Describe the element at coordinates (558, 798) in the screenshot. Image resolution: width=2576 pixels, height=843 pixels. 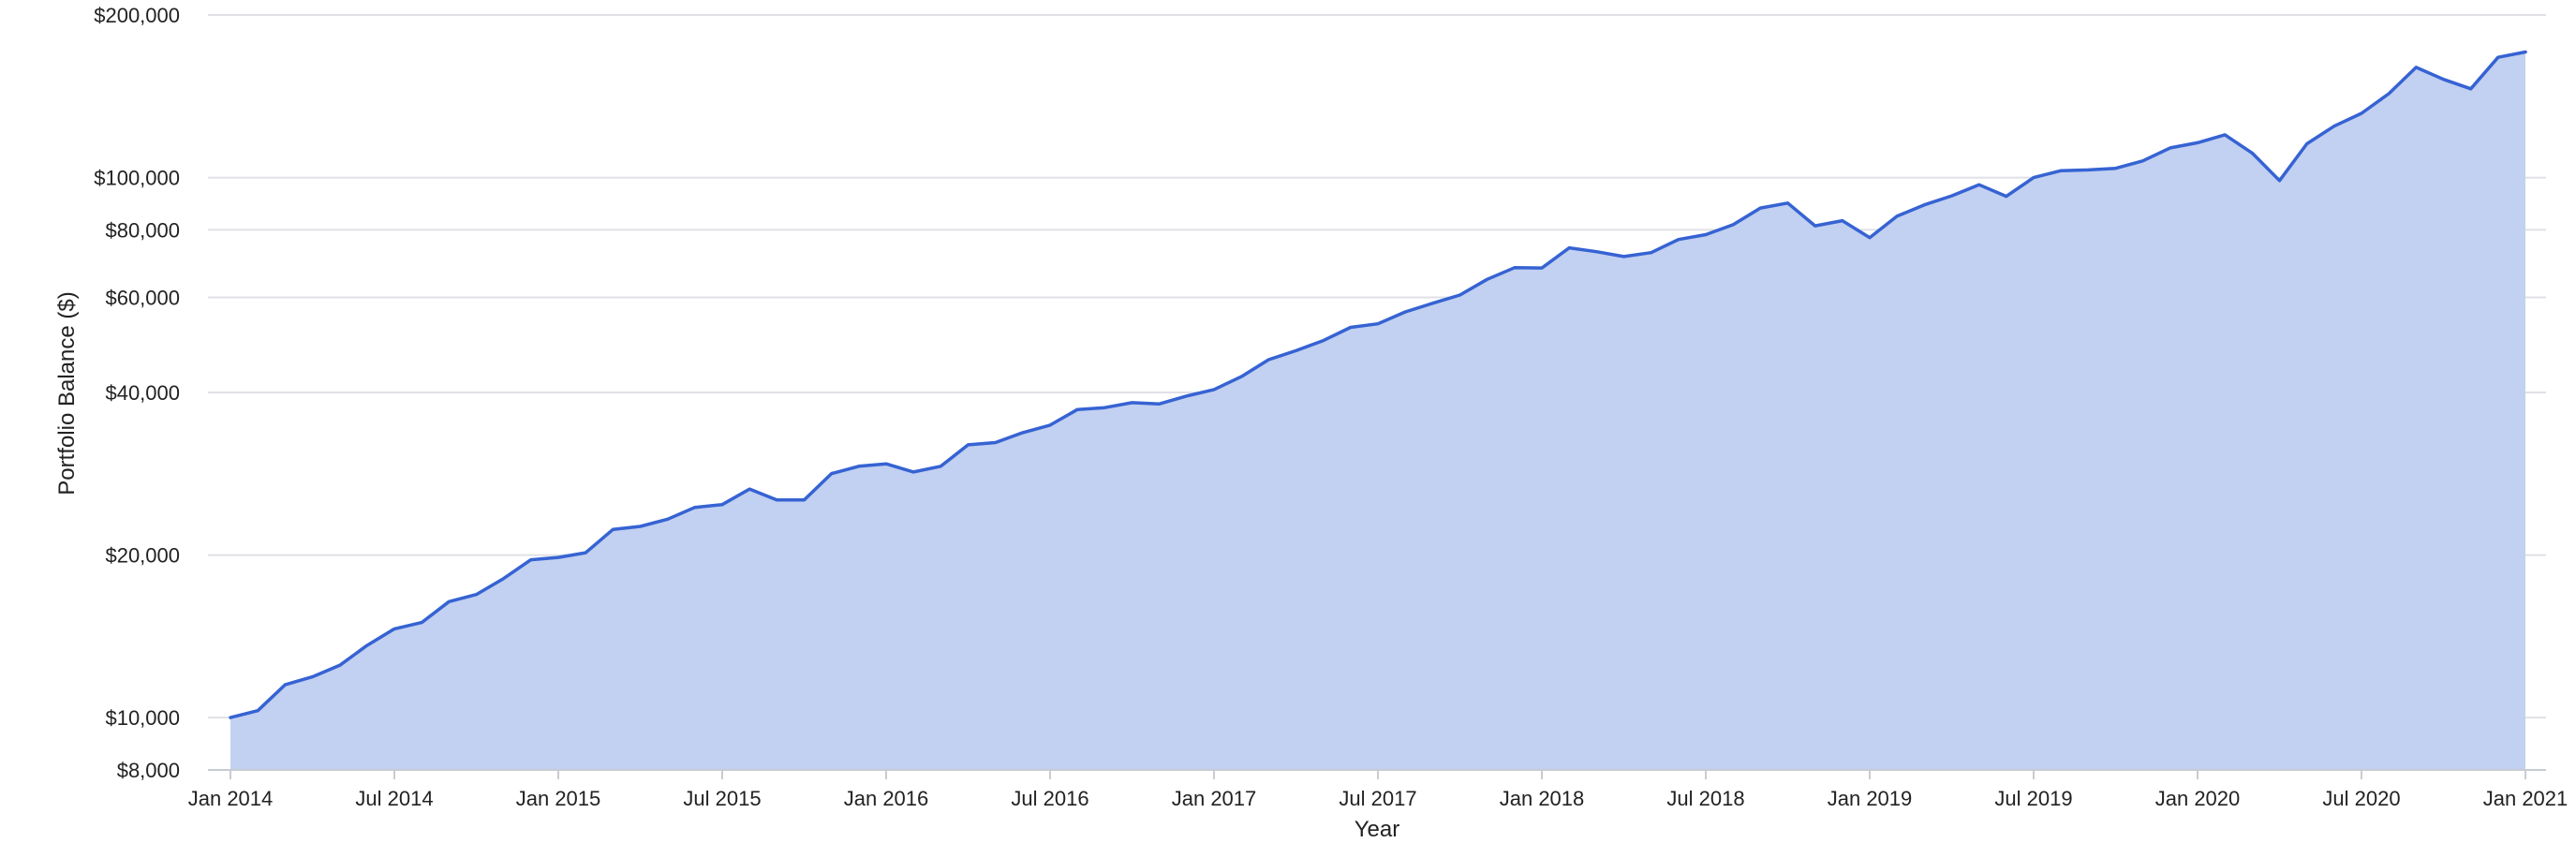
I see `x-tick-label: Jan 2015` at that location.